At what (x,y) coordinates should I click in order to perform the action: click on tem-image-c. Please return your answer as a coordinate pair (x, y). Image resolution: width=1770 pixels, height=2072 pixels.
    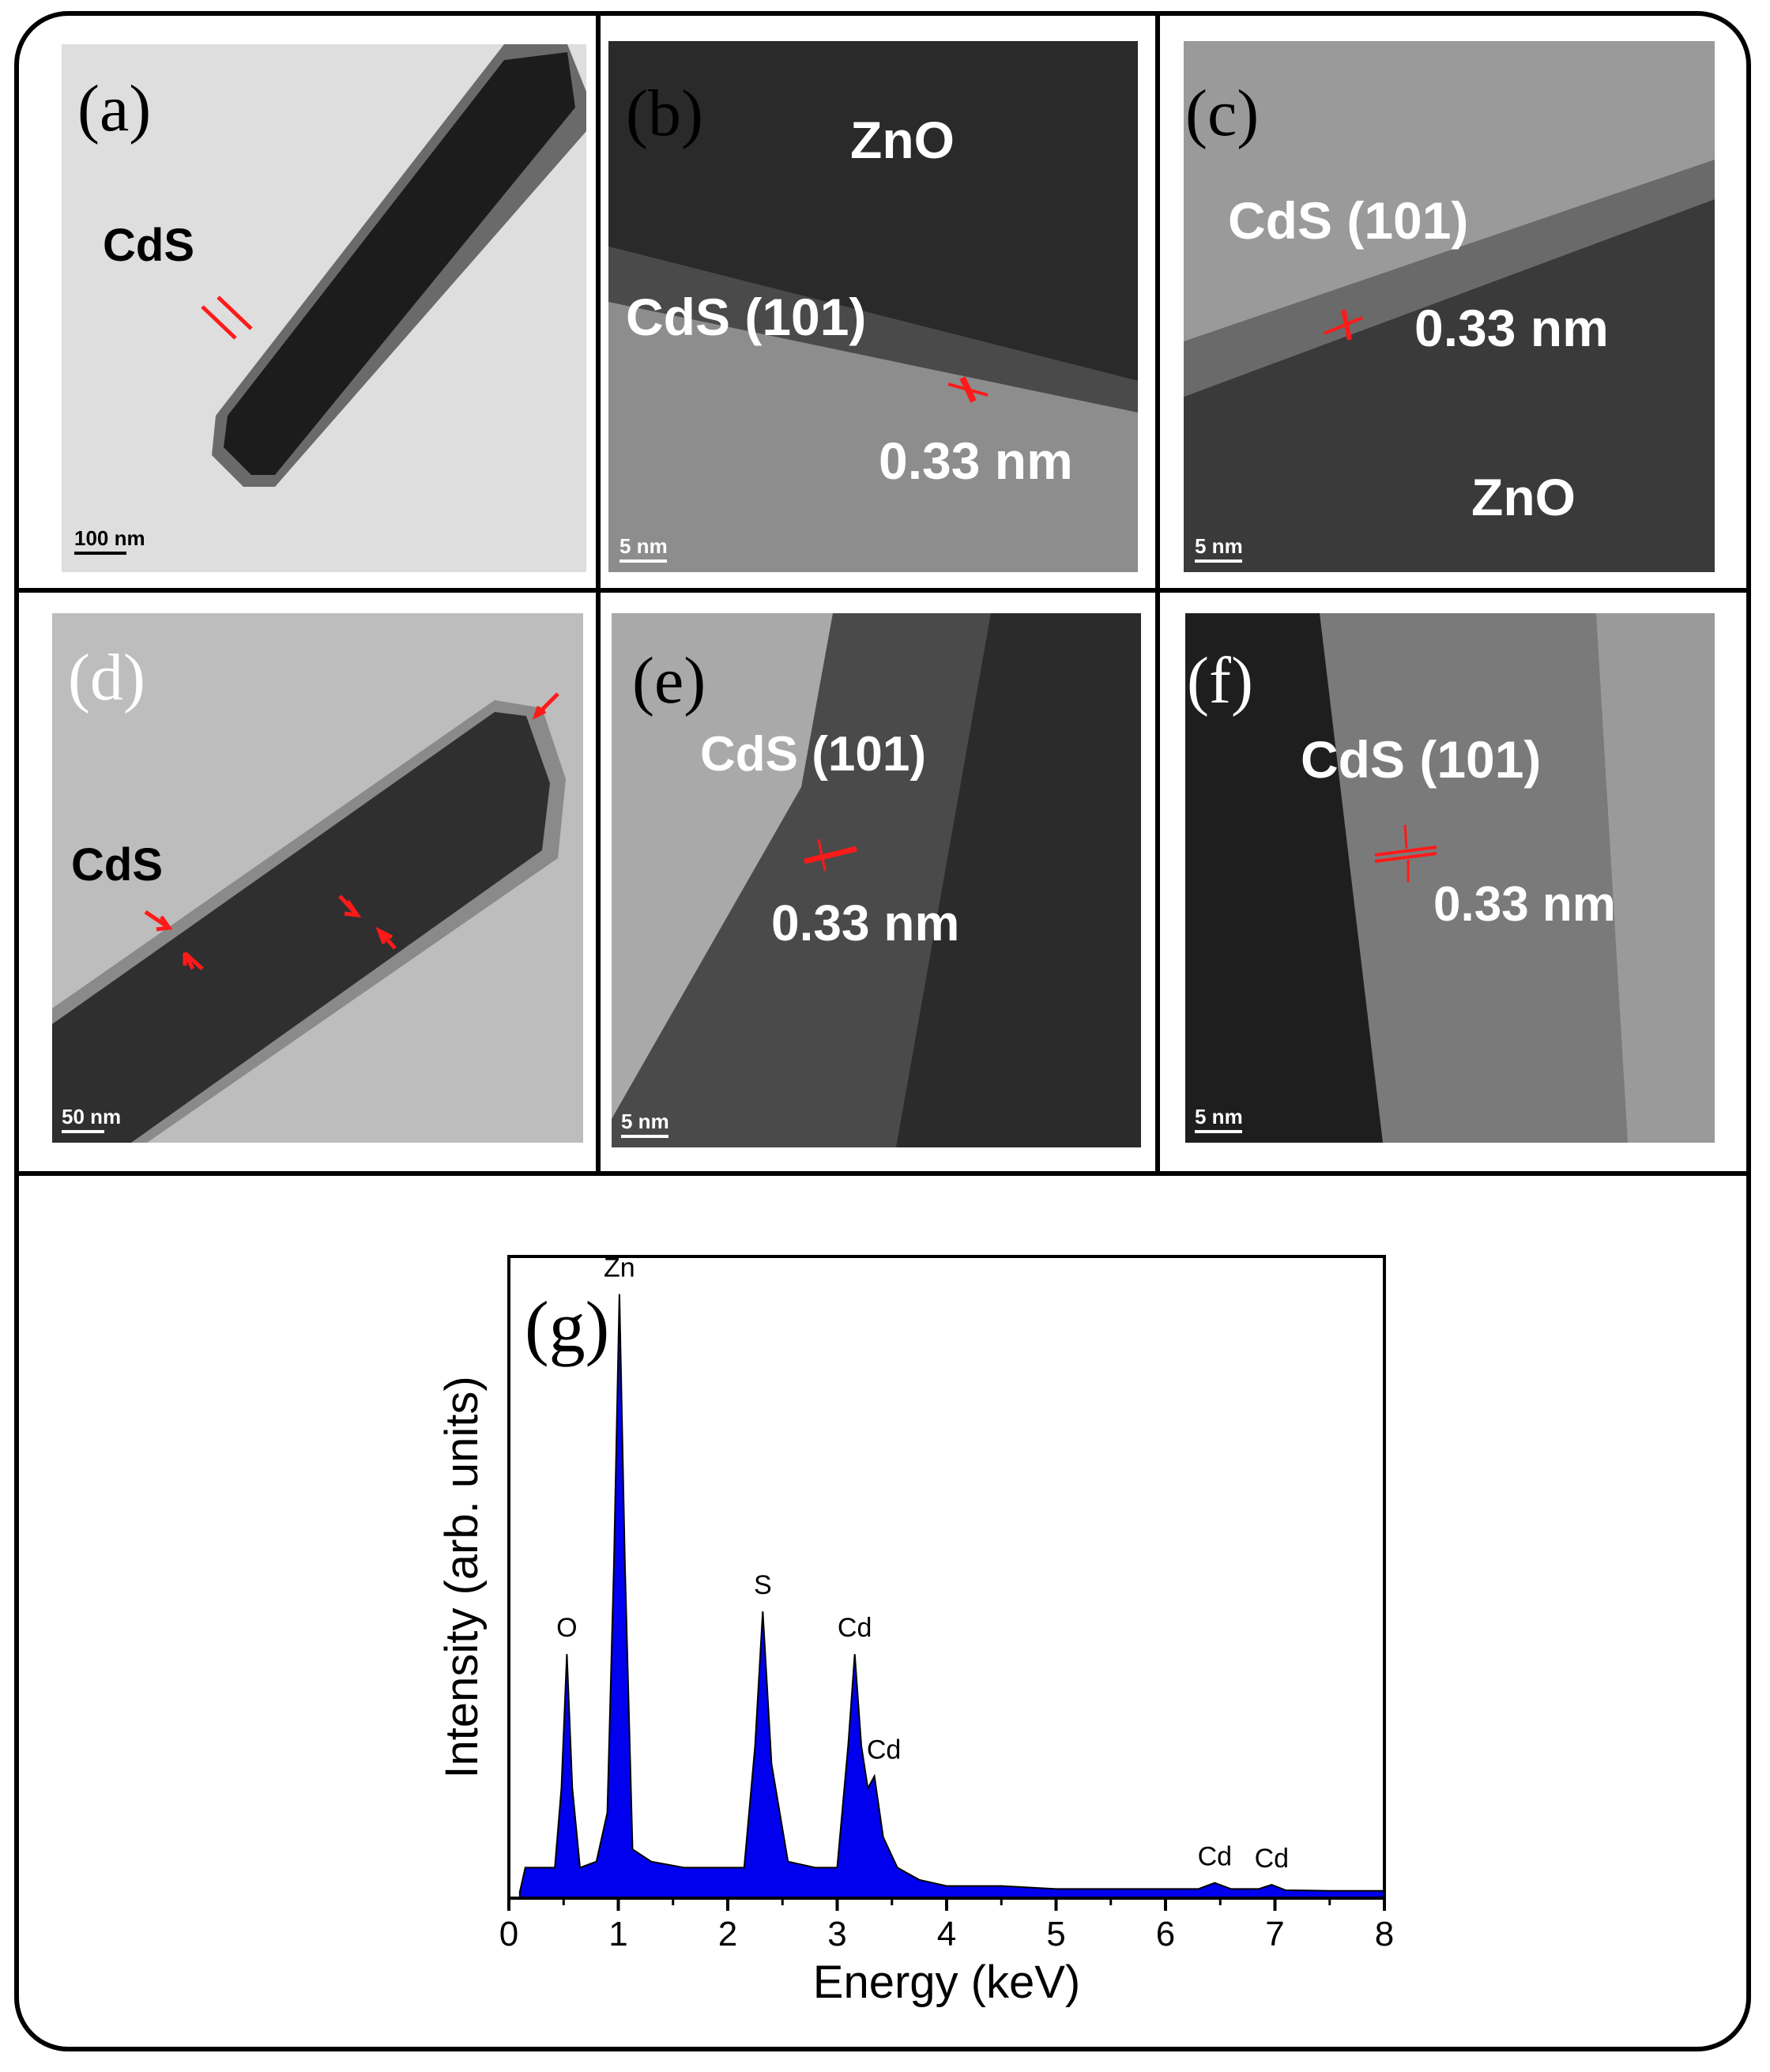
    Looking at the image, I should click on (1449, 306).